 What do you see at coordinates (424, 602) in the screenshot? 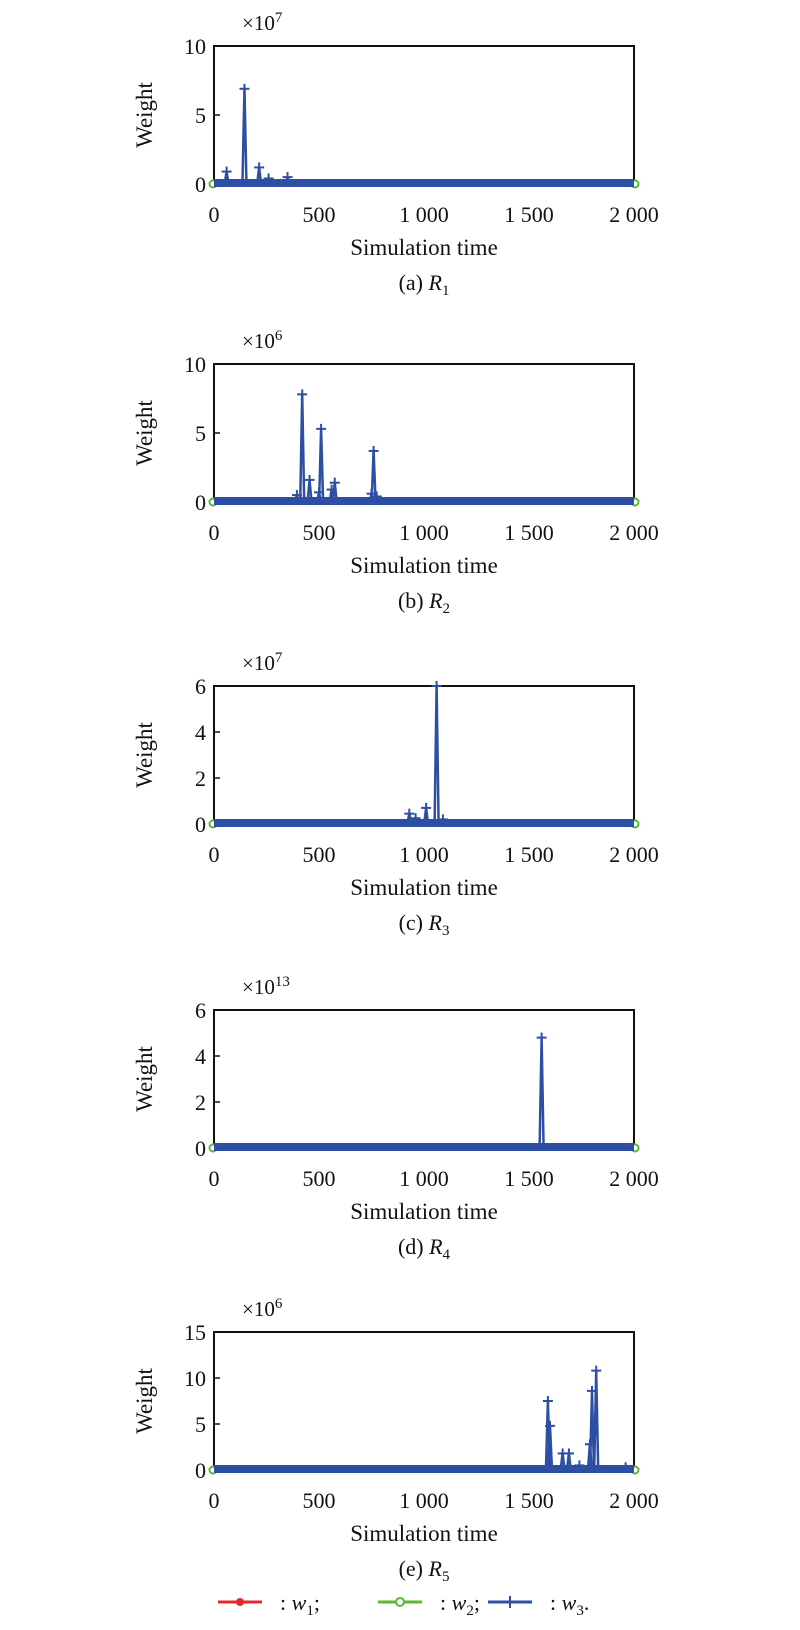
I see `panel-caption: (b) R2` at bounding box center [424, 602].